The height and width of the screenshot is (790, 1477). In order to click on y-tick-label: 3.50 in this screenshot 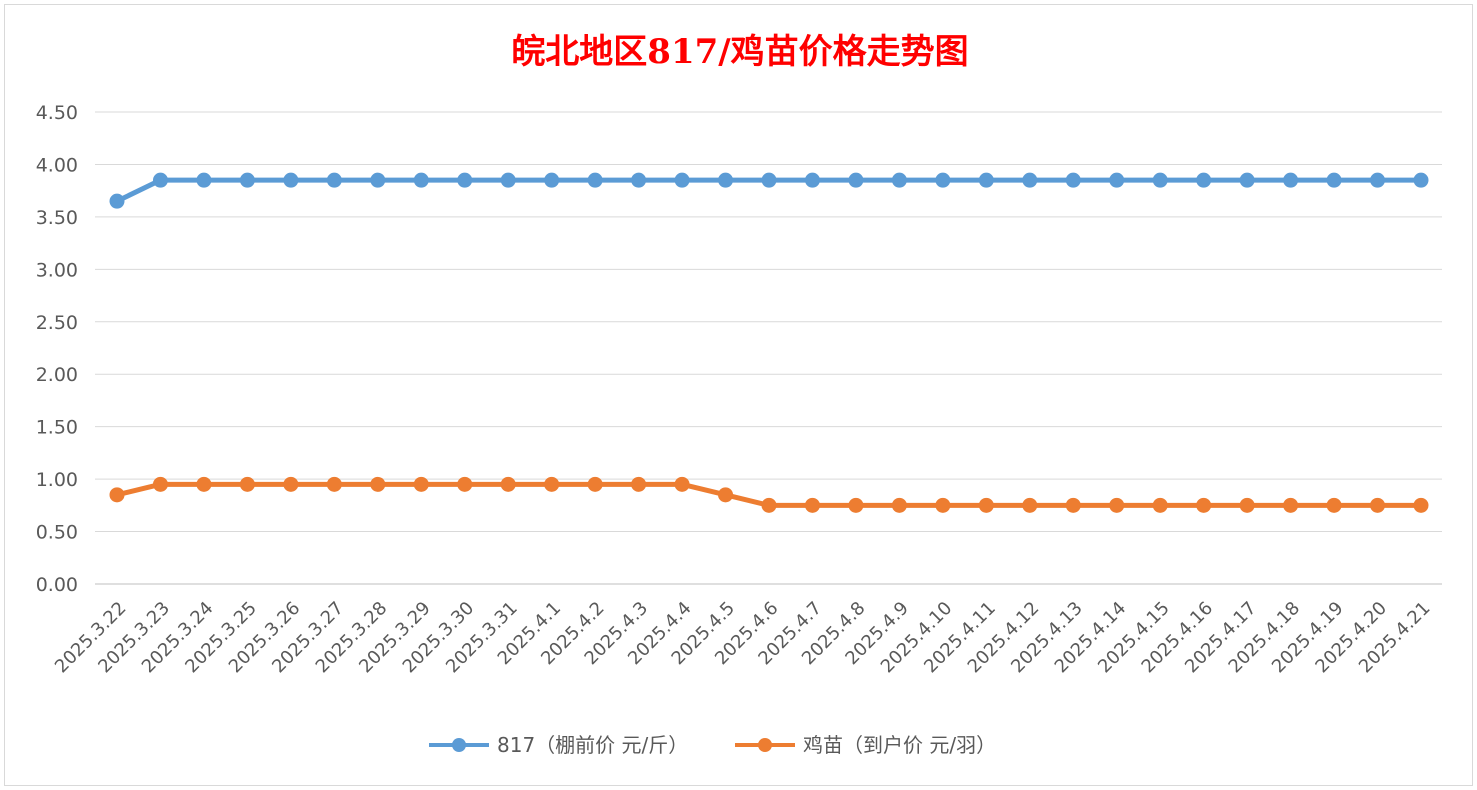, I will do `click(57, 218)`.